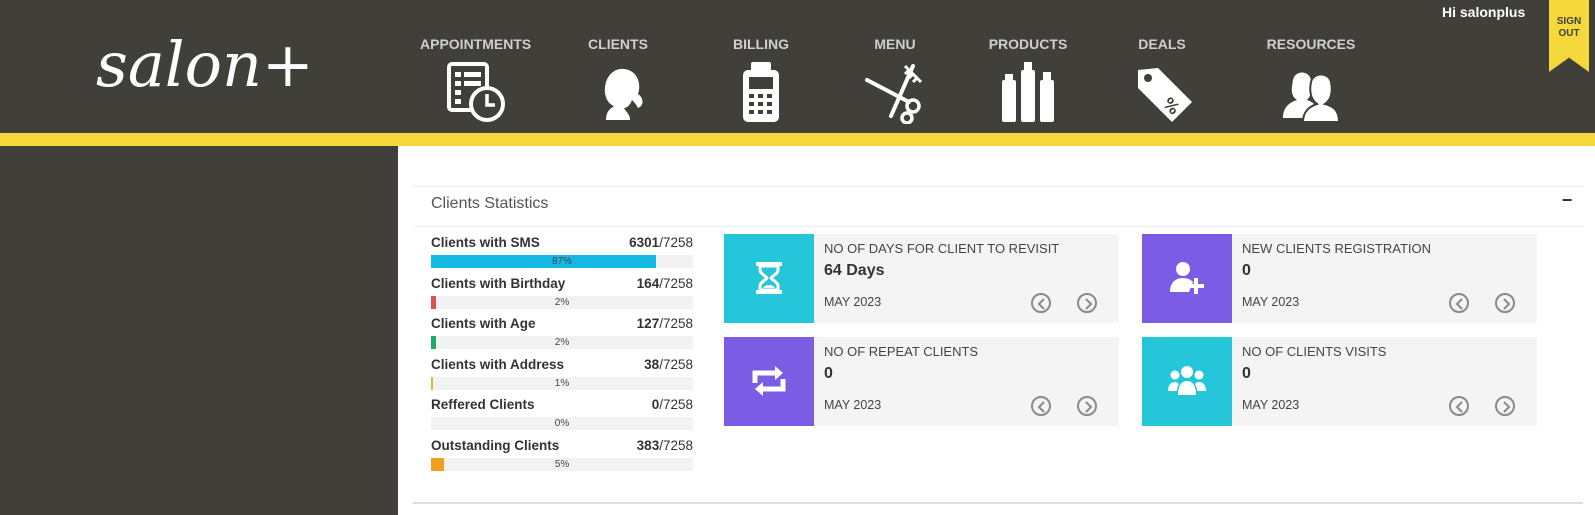 Image resolution: width=1595 pixels, height=515 pixels. What do you see at coordinates (854, 270) in the screenshot?
I see `card-value: 64 Days` at bounding box center [854, 270].